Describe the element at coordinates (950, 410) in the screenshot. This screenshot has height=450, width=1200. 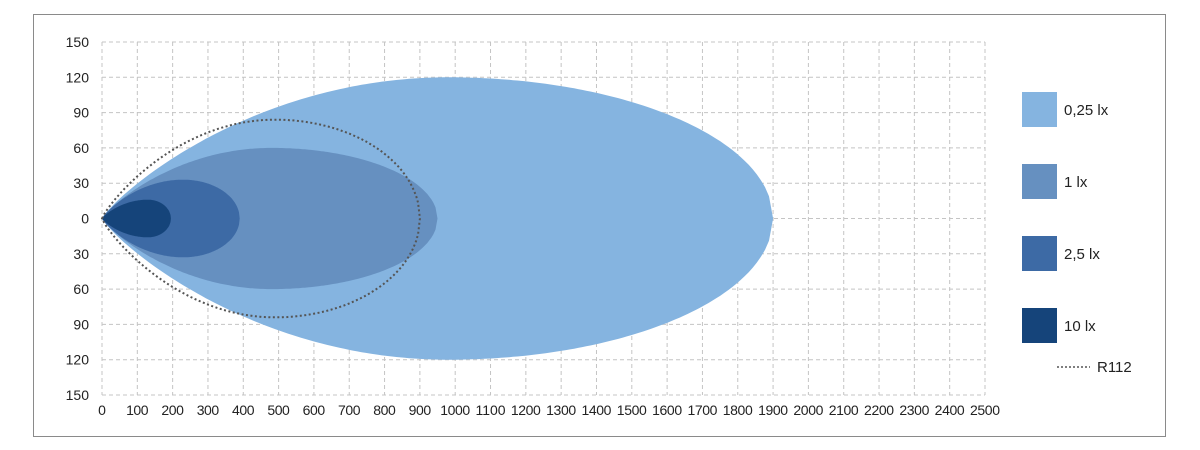
I see `x-tick-label: 2400` at that location.